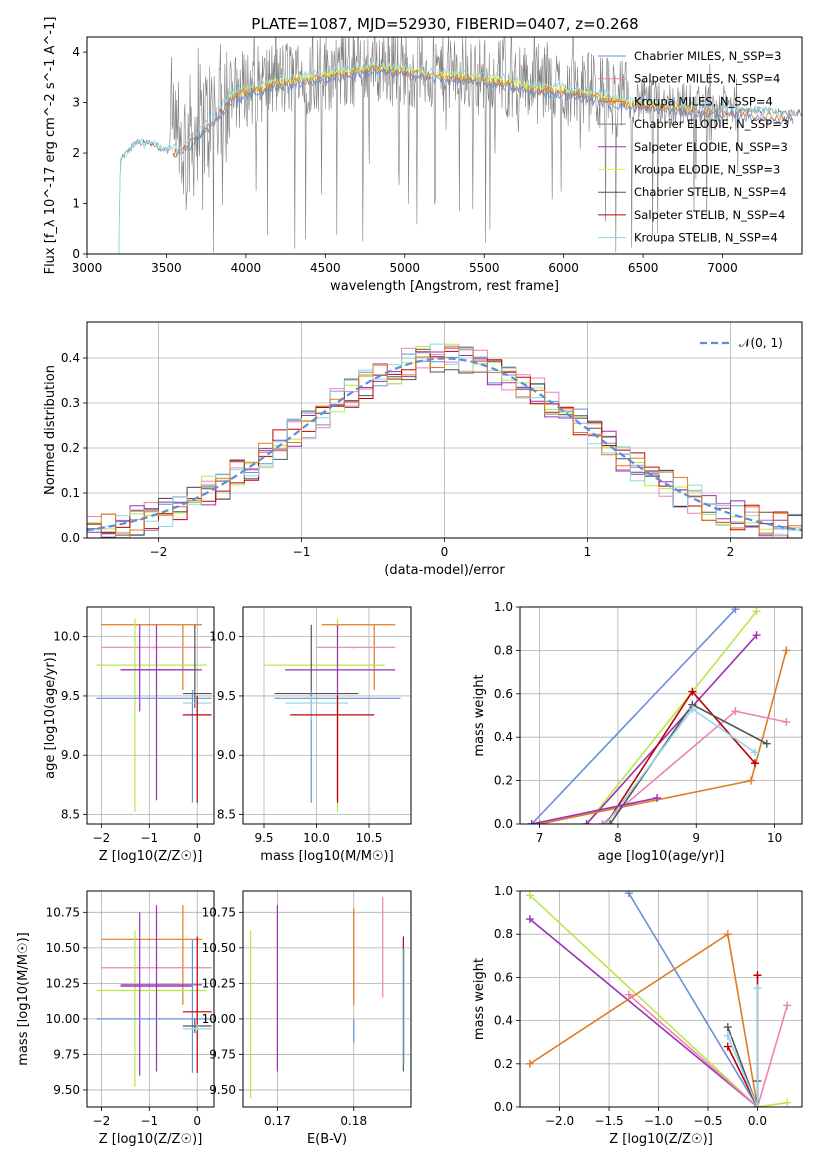 The image size is (819, 1170). I want to click on legend-label: Chabrier ELODIE, N_SSP=3, so click(711, 124).